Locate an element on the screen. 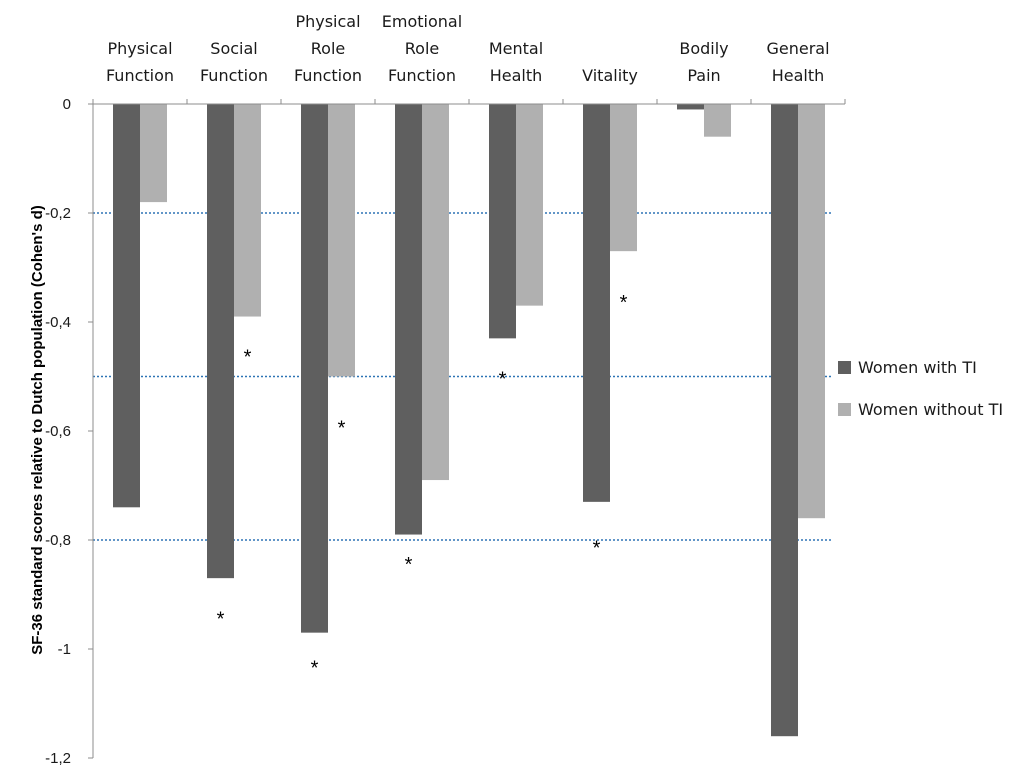  category-label: Bodily is located at coordinates (703, 48).